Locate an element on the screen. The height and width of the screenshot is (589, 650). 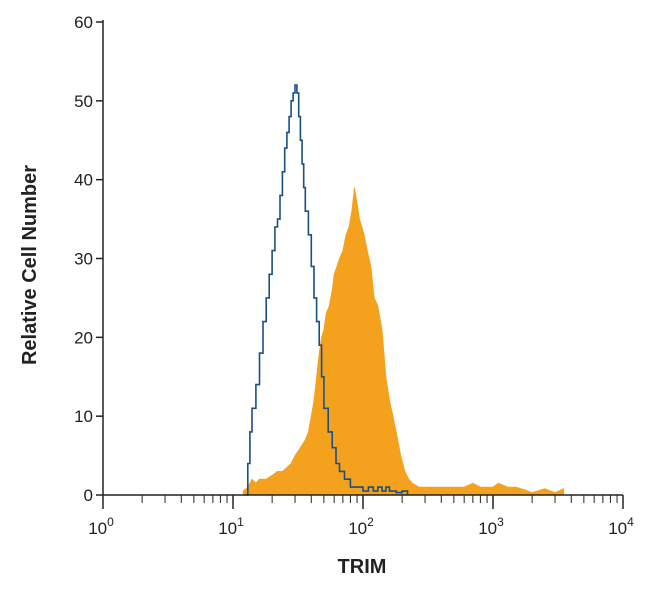
y-axis-label: Relative Cell Number is located at coordinates (30, 265).